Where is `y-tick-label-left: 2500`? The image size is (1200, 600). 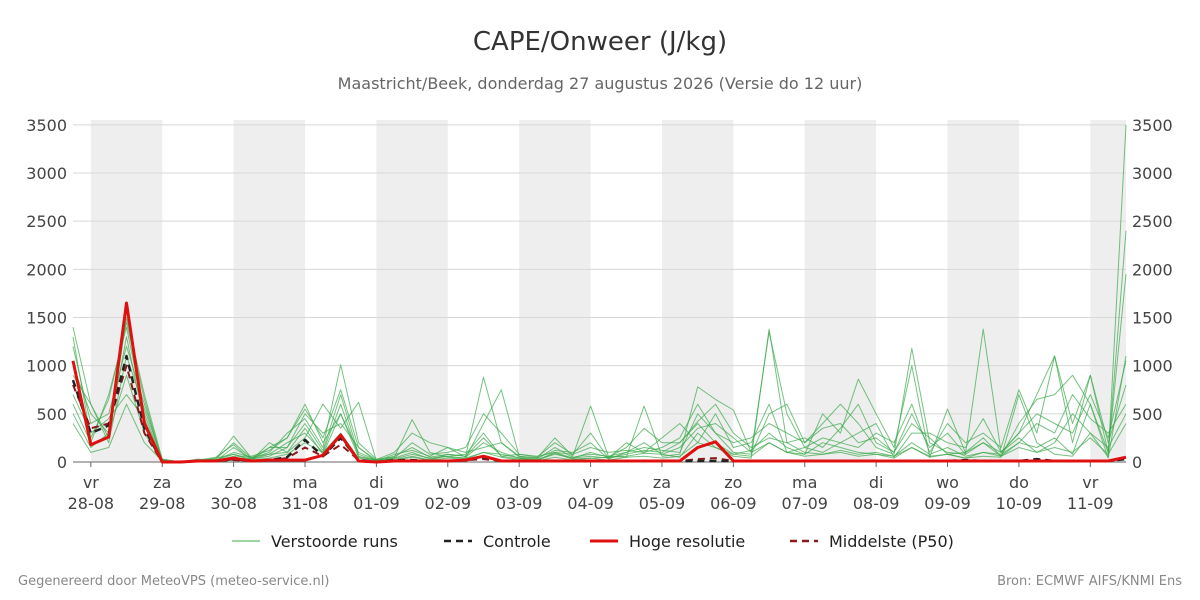
y-tick-label-left: 2500 is located at coordinates (46, 221).